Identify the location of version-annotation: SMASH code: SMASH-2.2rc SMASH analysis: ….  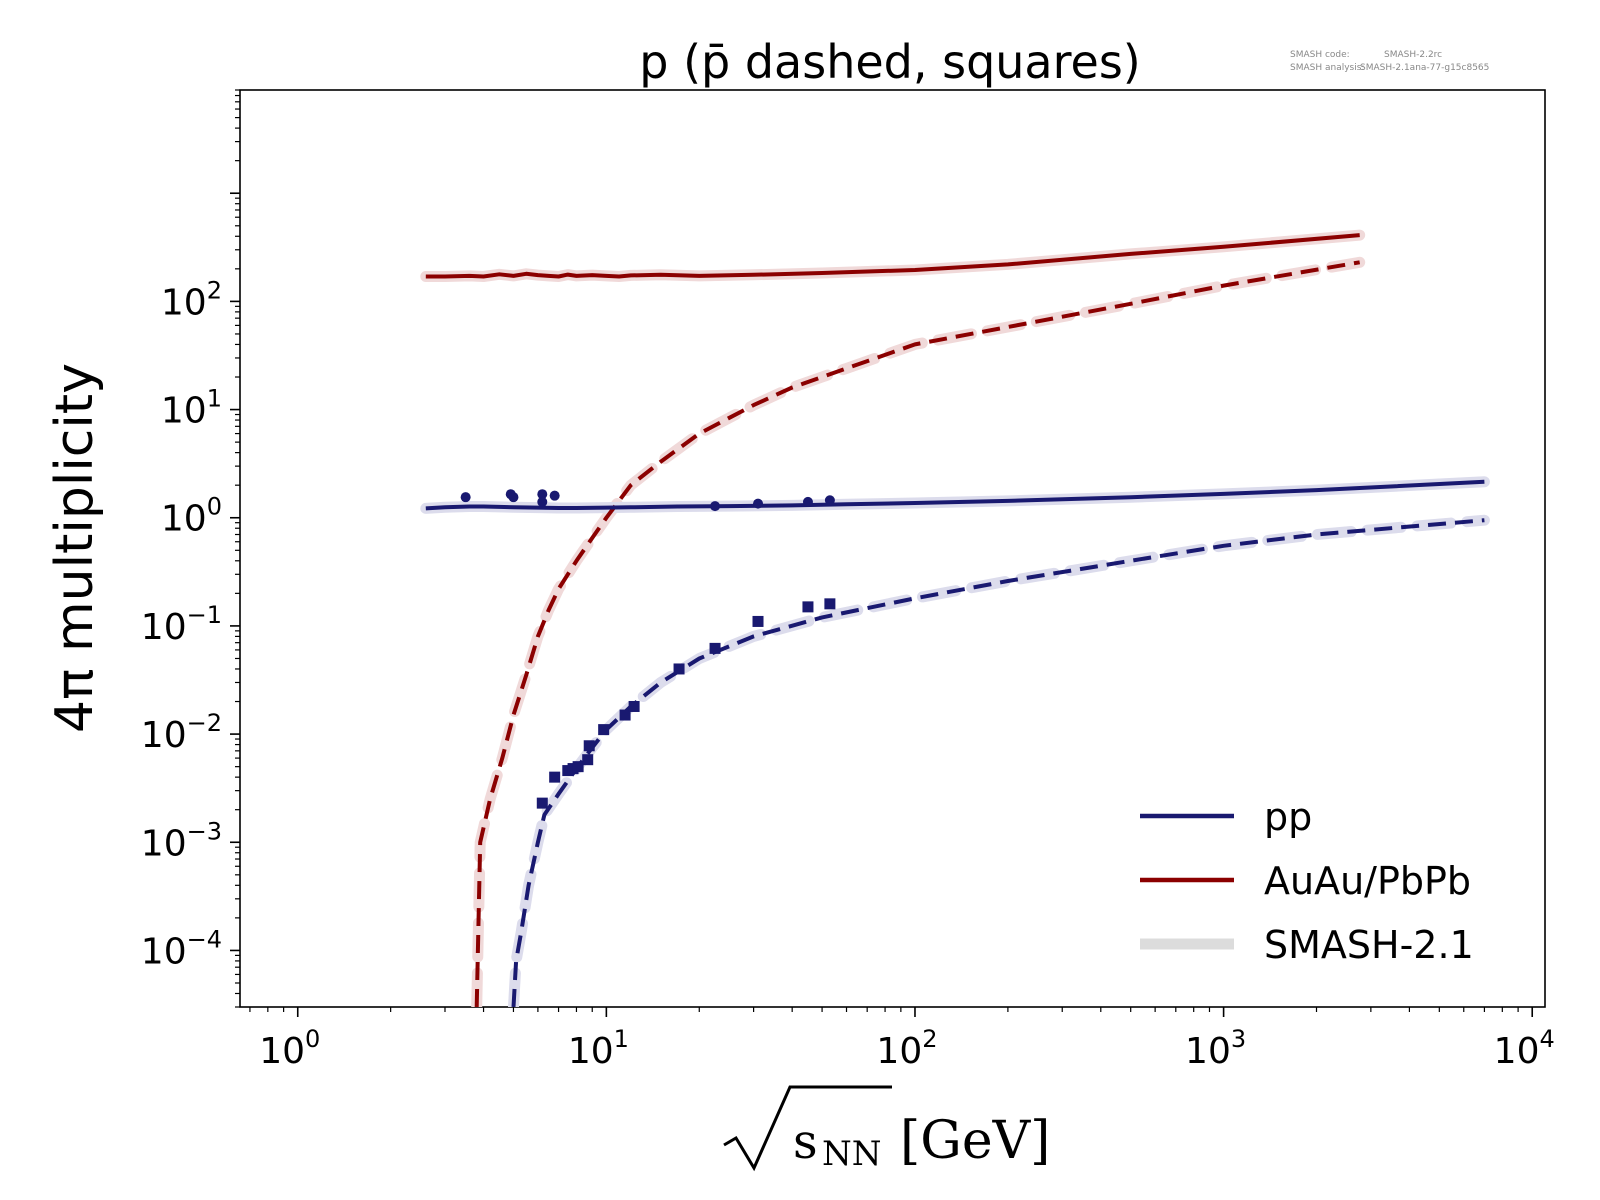
(1389, 61).